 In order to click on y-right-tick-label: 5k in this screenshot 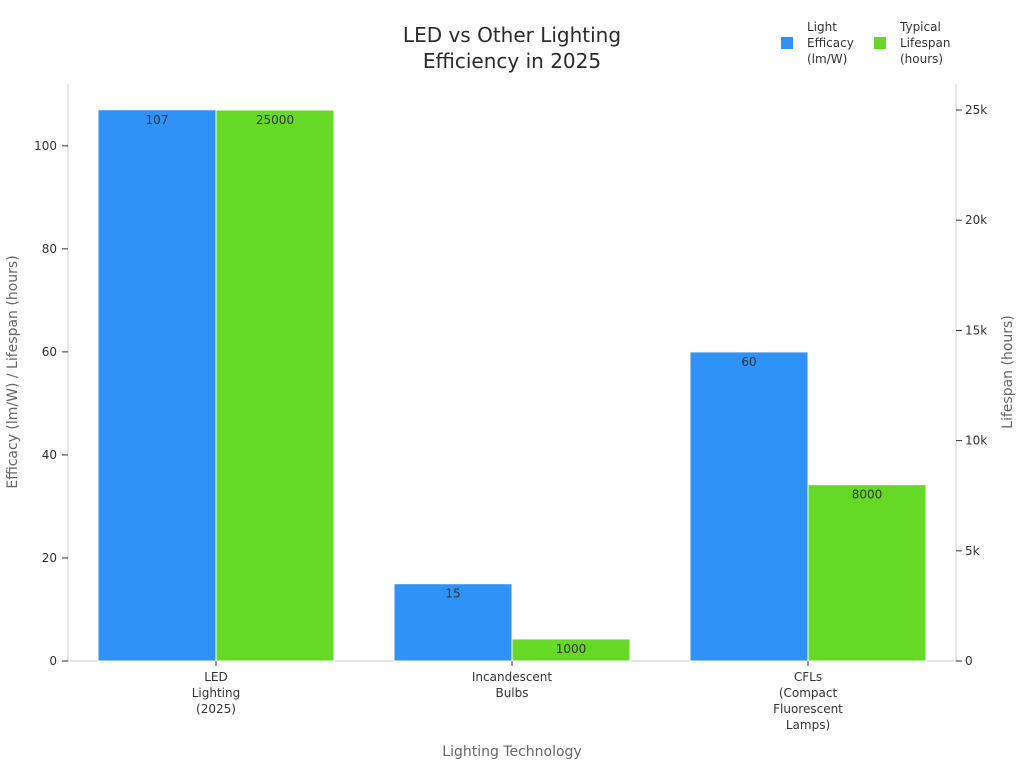, I will do `click(972, 551)`.